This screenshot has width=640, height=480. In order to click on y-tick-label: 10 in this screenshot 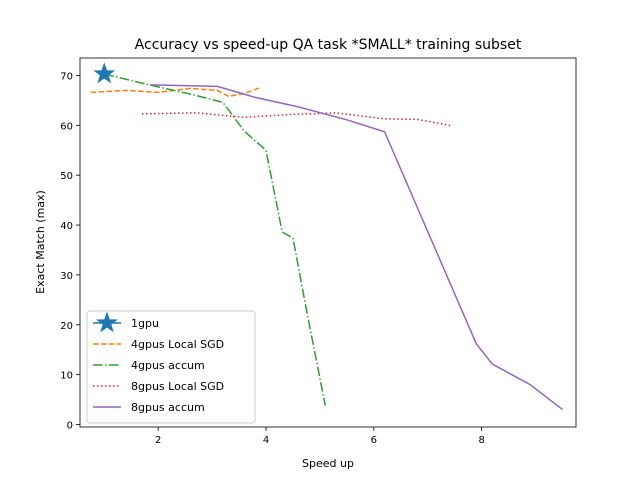, I will do `click(66, 376)`.